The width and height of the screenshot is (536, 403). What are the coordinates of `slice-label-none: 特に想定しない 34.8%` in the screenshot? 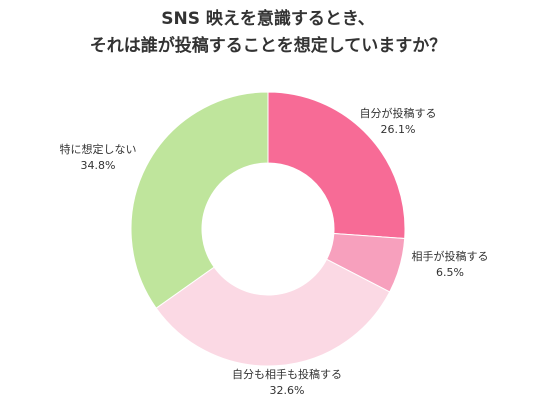 It's located at (98, 158).